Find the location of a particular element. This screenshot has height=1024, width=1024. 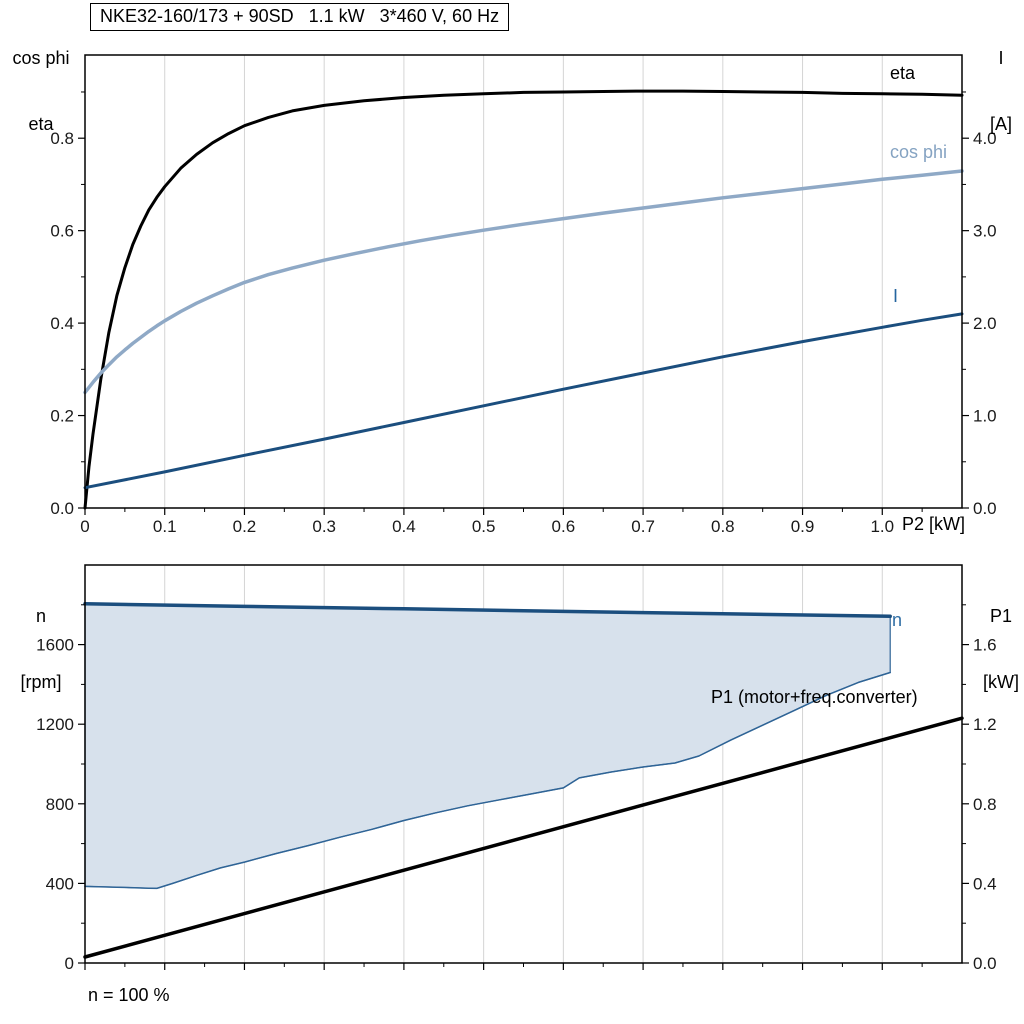

right-axis-title-top-chart: I [A] is located at coordinates (1001, 91).